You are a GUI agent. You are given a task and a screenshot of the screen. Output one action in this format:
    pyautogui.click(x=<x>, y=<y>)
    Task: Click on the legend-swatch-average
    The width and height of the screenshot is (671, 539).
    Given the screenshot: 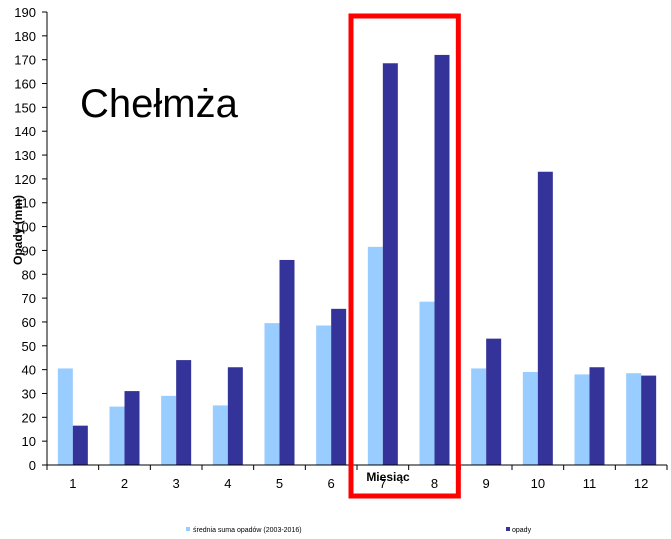 What is the action you would take?
    pyautogui.click(x=188, y=529)
    